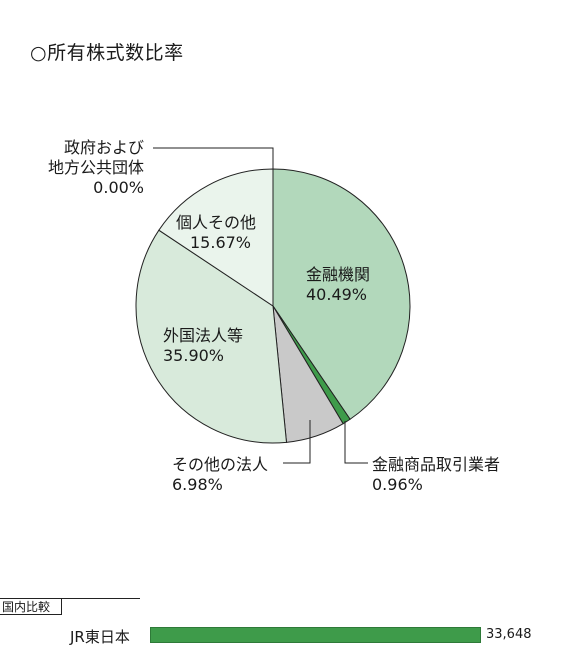 The height and width of the screenshot is (647, 567). I want to click on leader-other-corporations, so click(297, 442).